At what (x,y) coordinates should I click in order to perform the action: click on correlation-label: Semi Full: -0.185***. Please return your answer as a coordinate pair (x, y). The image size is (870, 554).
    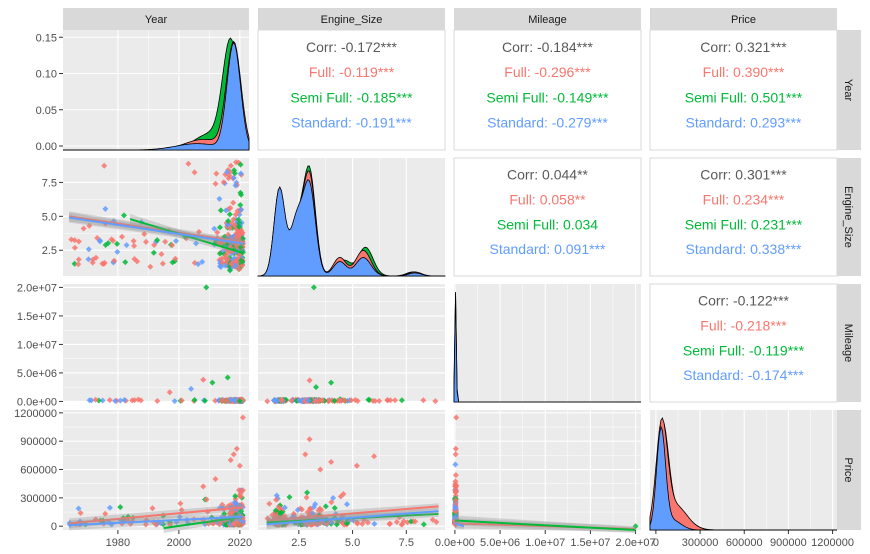
    Looking at the image, I should click on (351, 97).